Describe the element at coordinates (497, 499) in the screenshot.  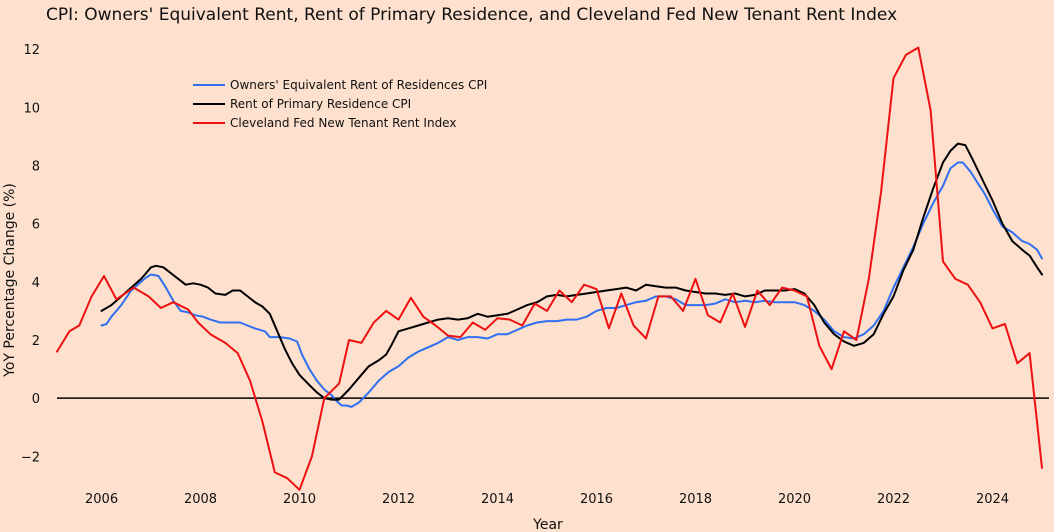
I see `x-tick-label: 2014` at that location.